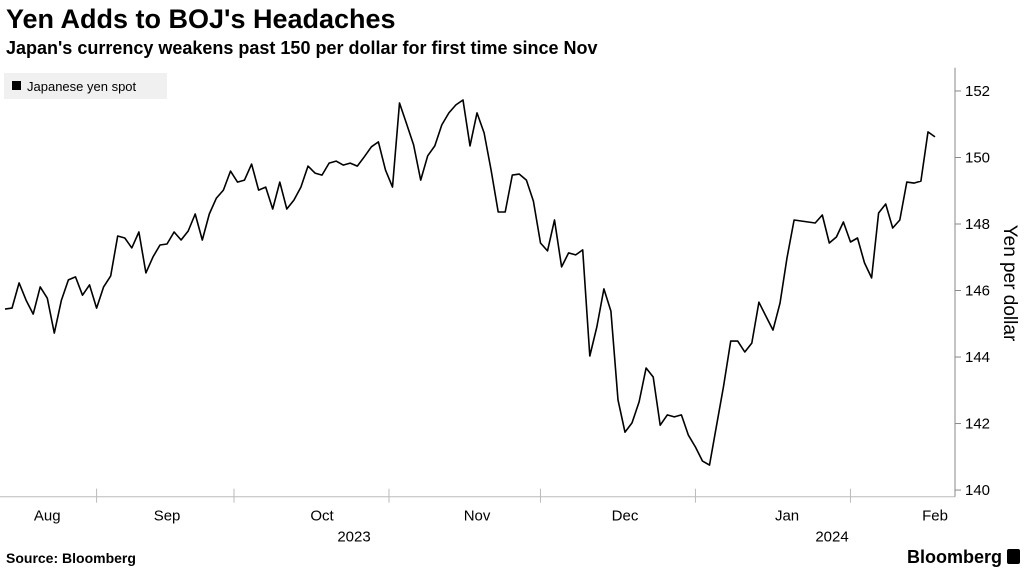 The image size is (1033, 576). I want to click on y-tick-label: 146, so click(977, 291).